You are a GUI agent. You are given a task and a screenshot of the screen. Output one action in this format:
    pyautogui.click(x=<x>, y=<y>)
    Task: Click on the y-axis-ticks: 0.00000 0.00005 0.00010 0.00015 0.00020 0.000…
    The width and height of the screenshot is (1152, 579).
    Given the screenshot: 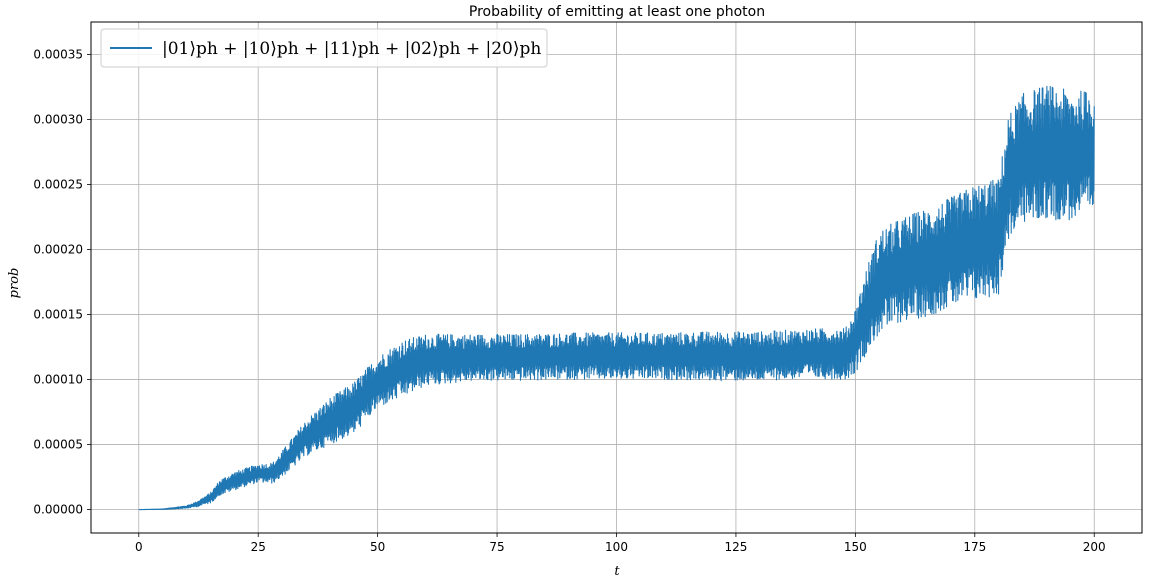 What is the action you would take?
    pyautogui.click(x=62, y=282)
    